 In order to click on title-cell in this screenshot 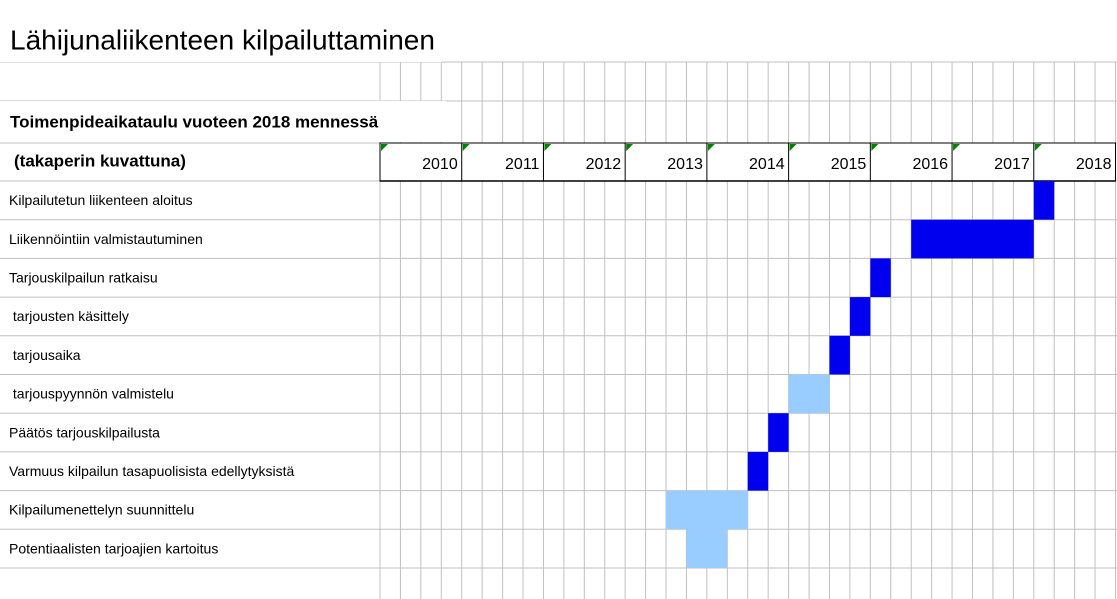, I will do `click(221, 31)`.